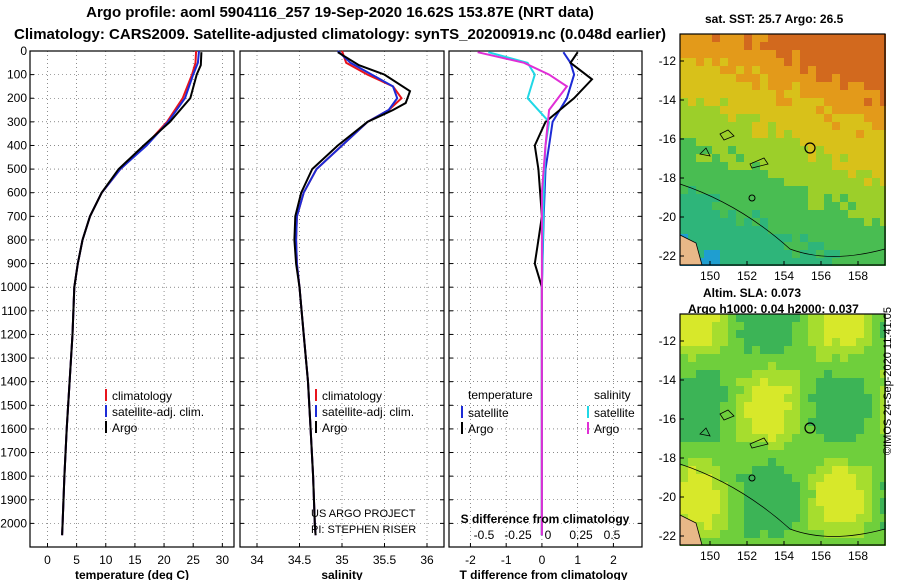 The height and width of the screenshot is (580, 900). I want to click on y-tick-label: 700, so click(17, 216).